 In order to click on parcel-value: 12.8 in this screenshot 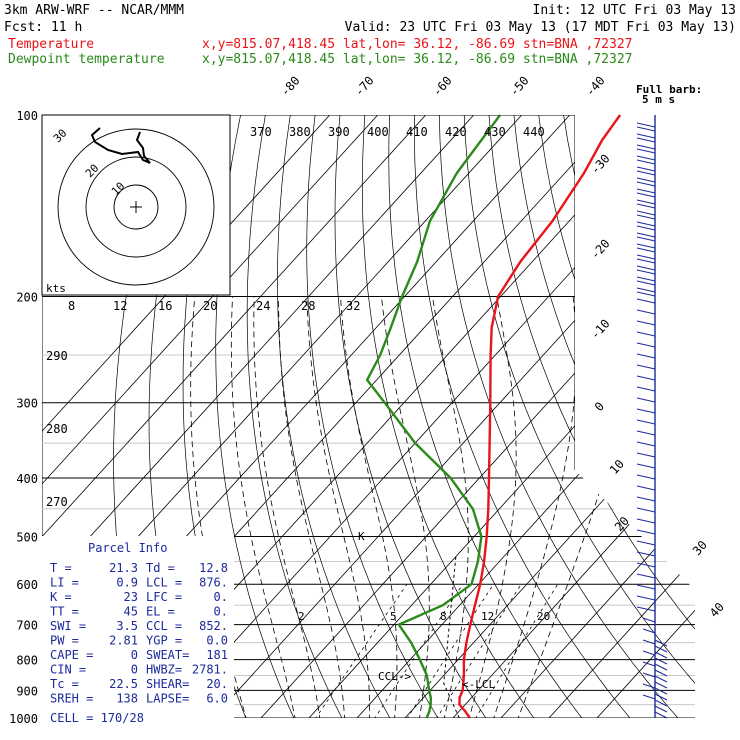, I will do `click(213, 568)`.